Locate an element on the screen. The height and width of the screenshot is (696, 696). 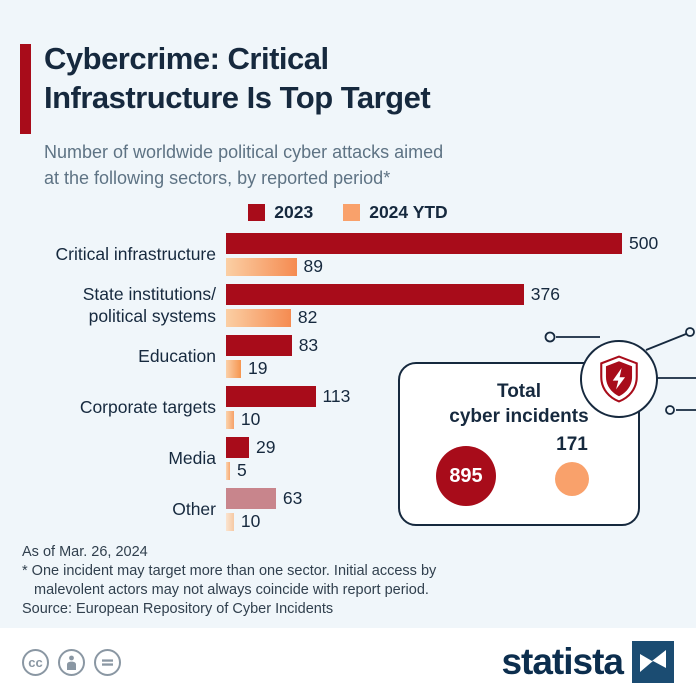
circuit-decoration is located at coordinates (620, 371).